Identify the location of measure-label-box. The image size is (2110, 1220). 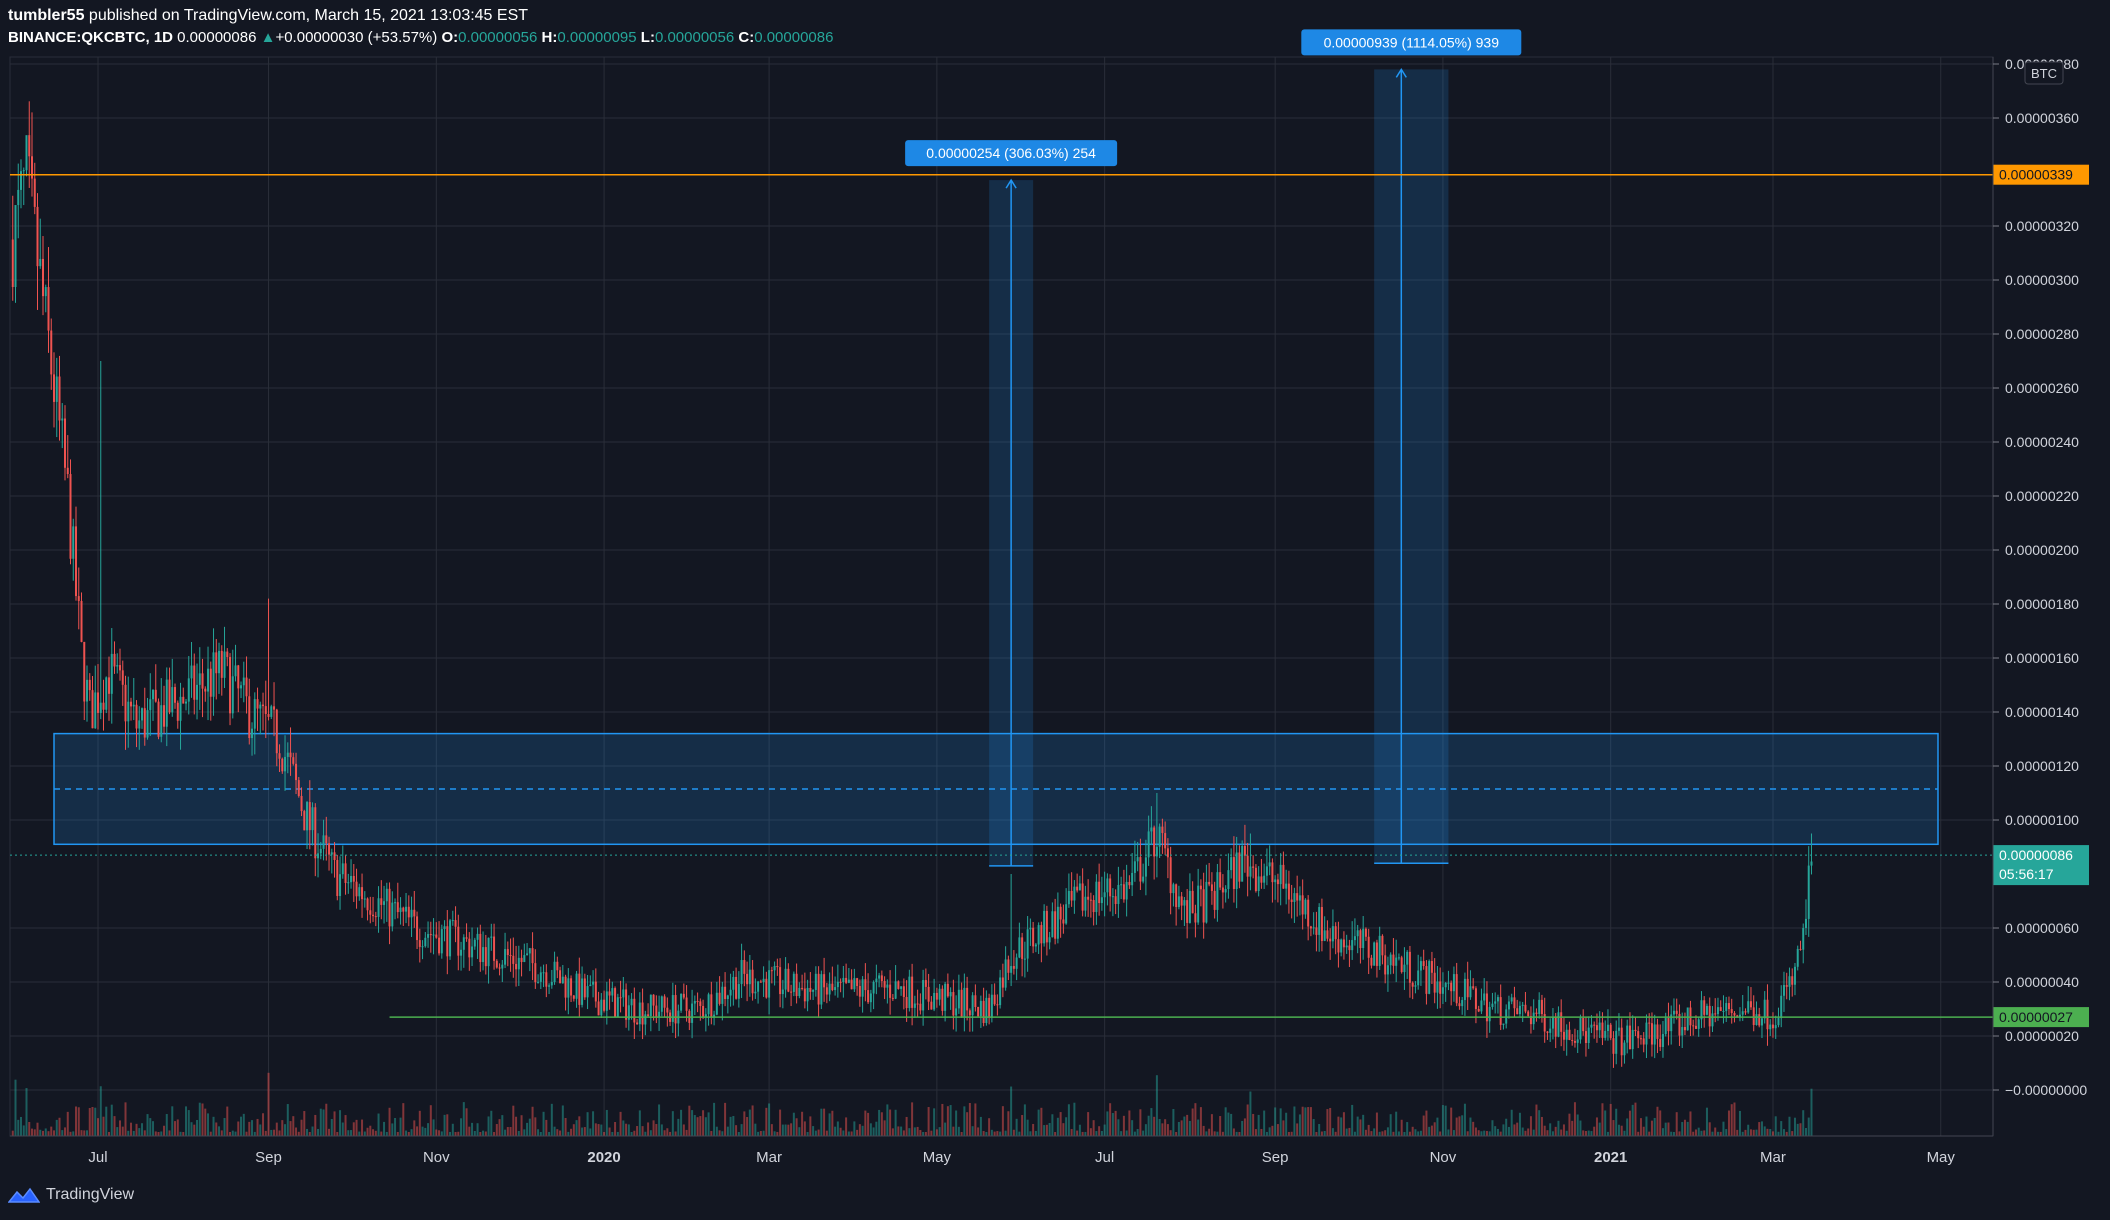
(1411, 42).